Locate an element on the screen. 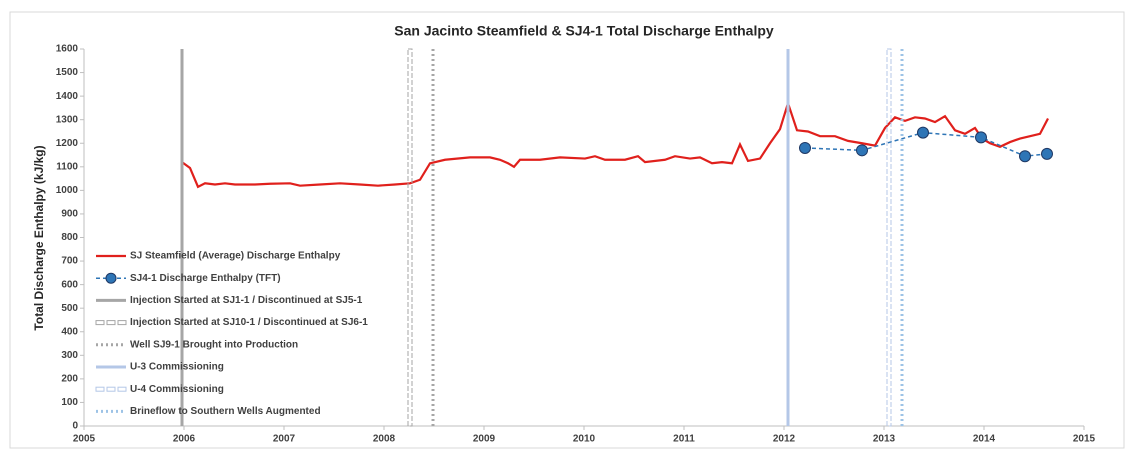 The height and width of the screenshot is (463, 1134). y-tick-label: 1100 is located at coordinates (67, 166).